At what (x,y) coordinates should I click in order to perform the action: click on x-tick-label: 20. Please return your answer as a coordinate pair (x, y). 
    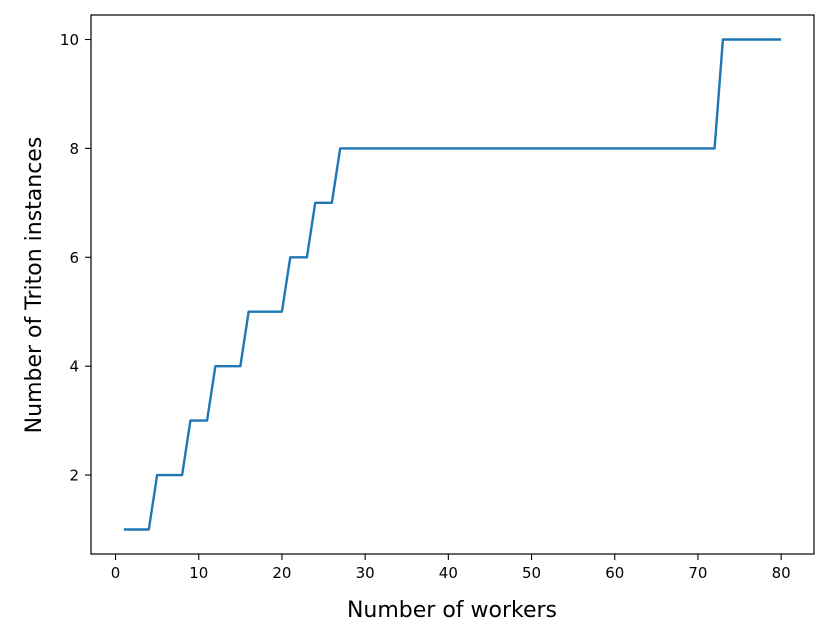
    Looking at the image, I should click on (281, 573).